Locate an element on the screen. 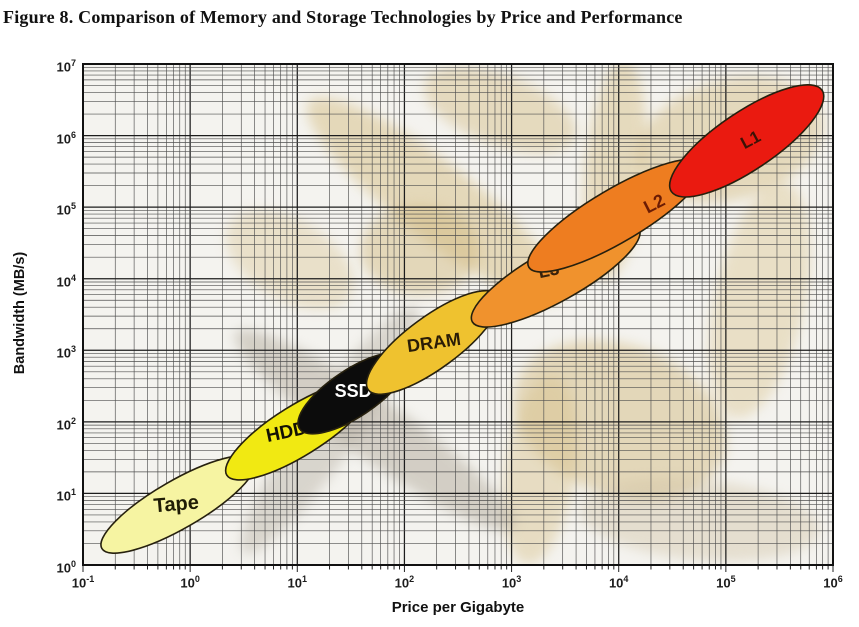 This screenshot has height=627, width=859. x-tick-label-10e3: 10³ is located at coordinates (511, 582).